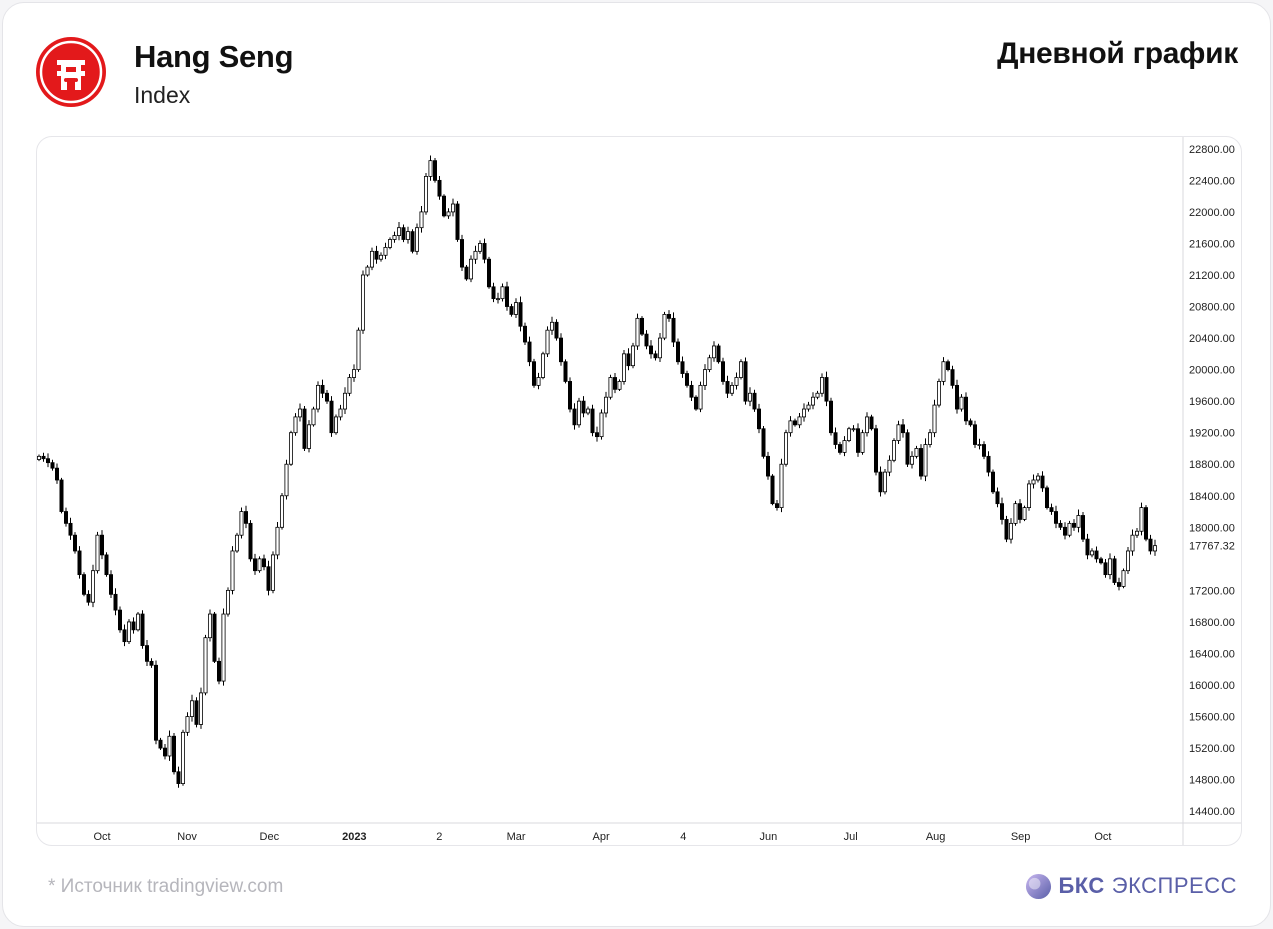  I want to click on y-tick-label: 15600.00, so click(1212, 718).